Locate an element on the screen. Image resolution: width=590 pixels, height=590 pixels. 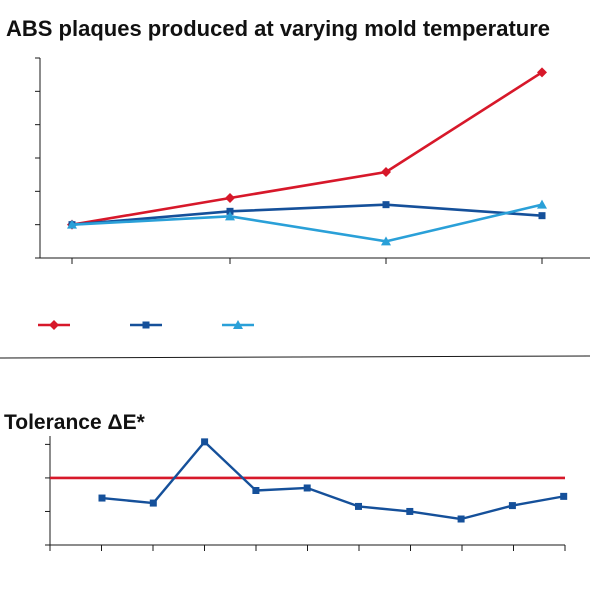
tolerance-title: Tolerance ΔE* is located at coordinates (75, 422).